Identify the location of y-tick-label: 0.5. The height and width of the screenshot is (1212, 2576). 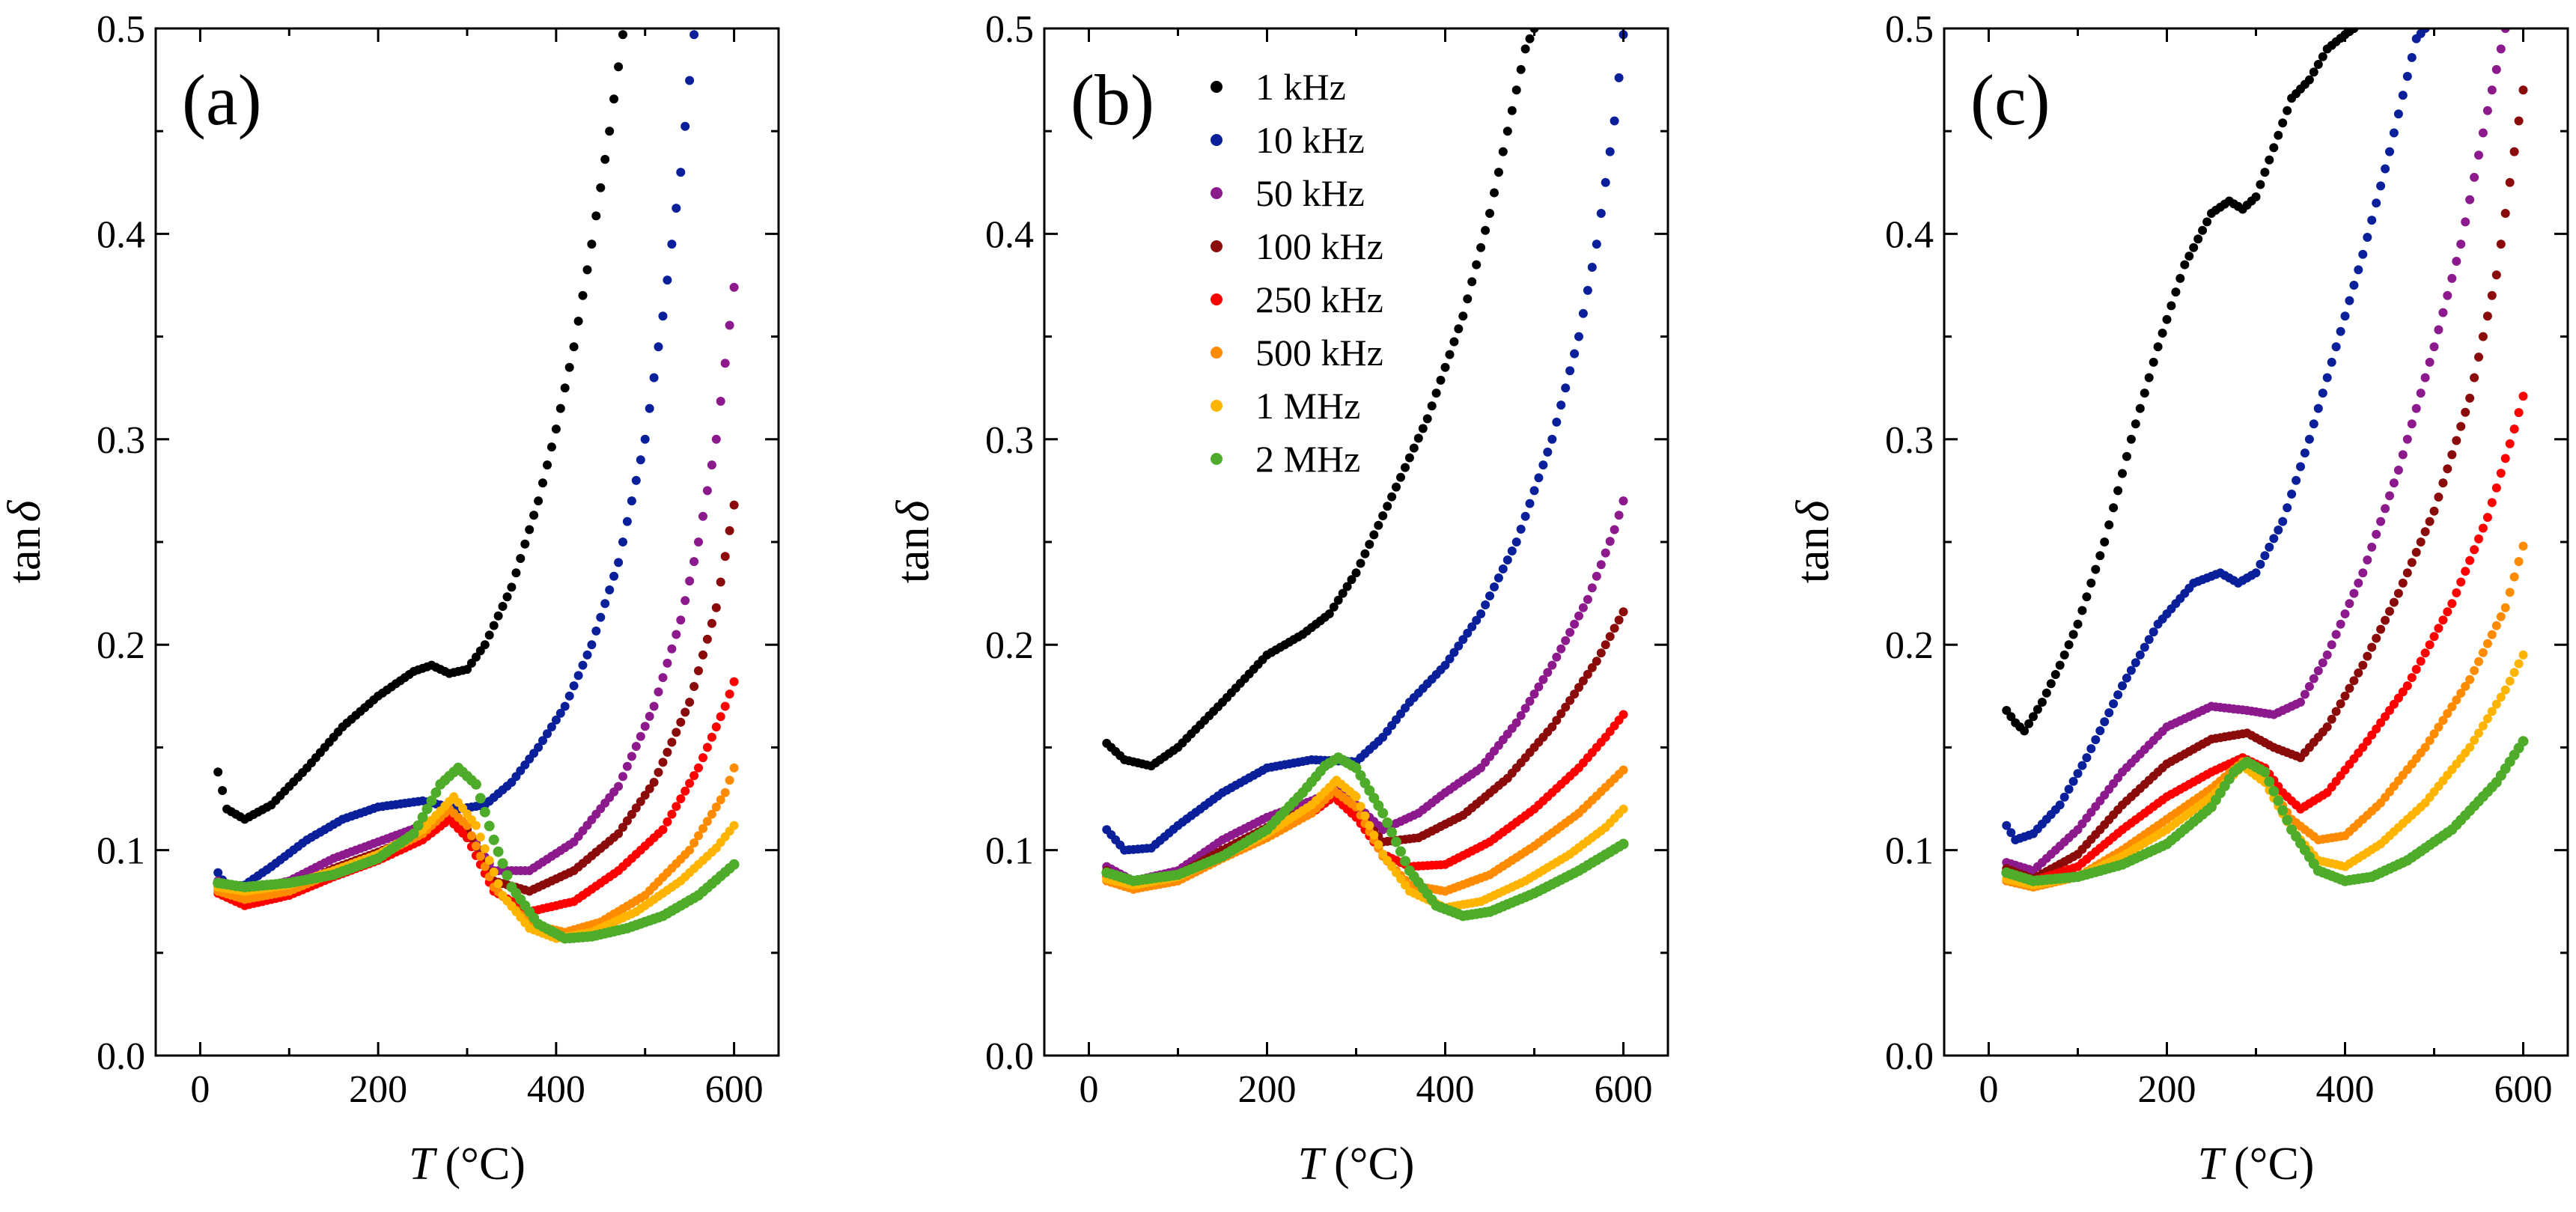
(121, 29).